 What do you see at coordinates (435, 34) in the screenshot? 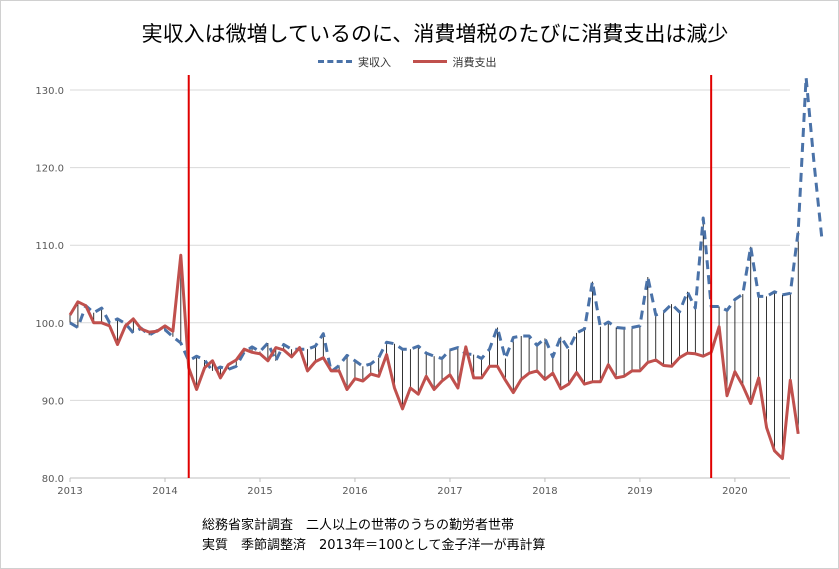
I see `chart-title: 実収入は微増しているのに、消費増税のたびに消費支出は減少` at bounding box center [435, 34].